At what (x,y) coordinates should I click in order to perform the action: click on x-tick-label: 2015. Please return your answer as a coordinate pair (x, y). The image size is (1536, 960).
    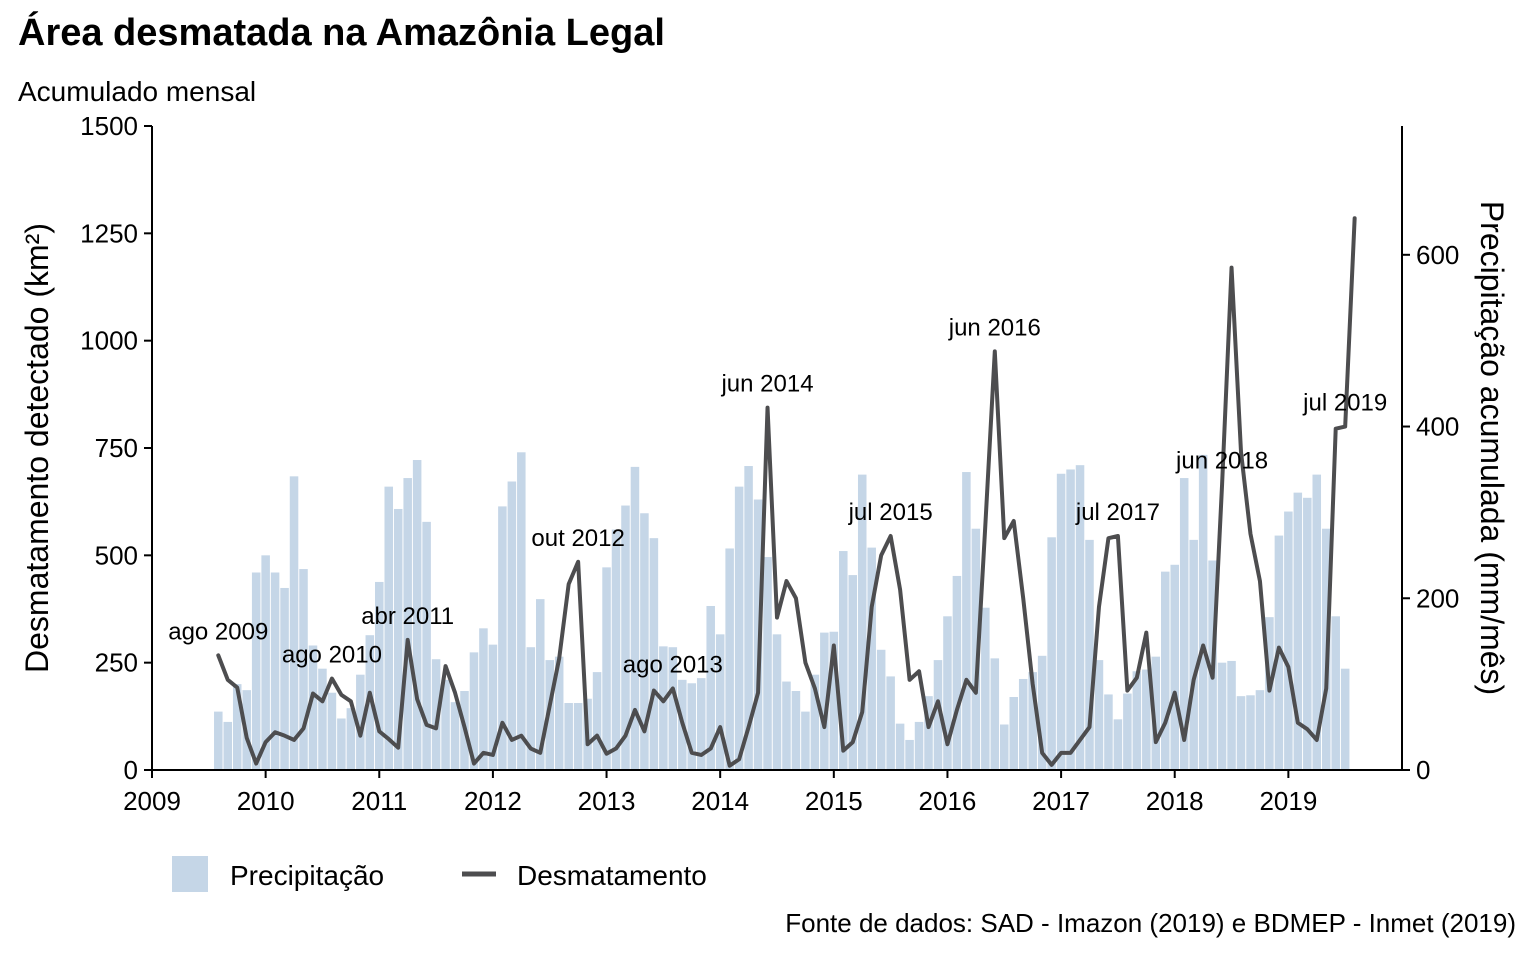
    Looking at the image, I should click on (834, 801).